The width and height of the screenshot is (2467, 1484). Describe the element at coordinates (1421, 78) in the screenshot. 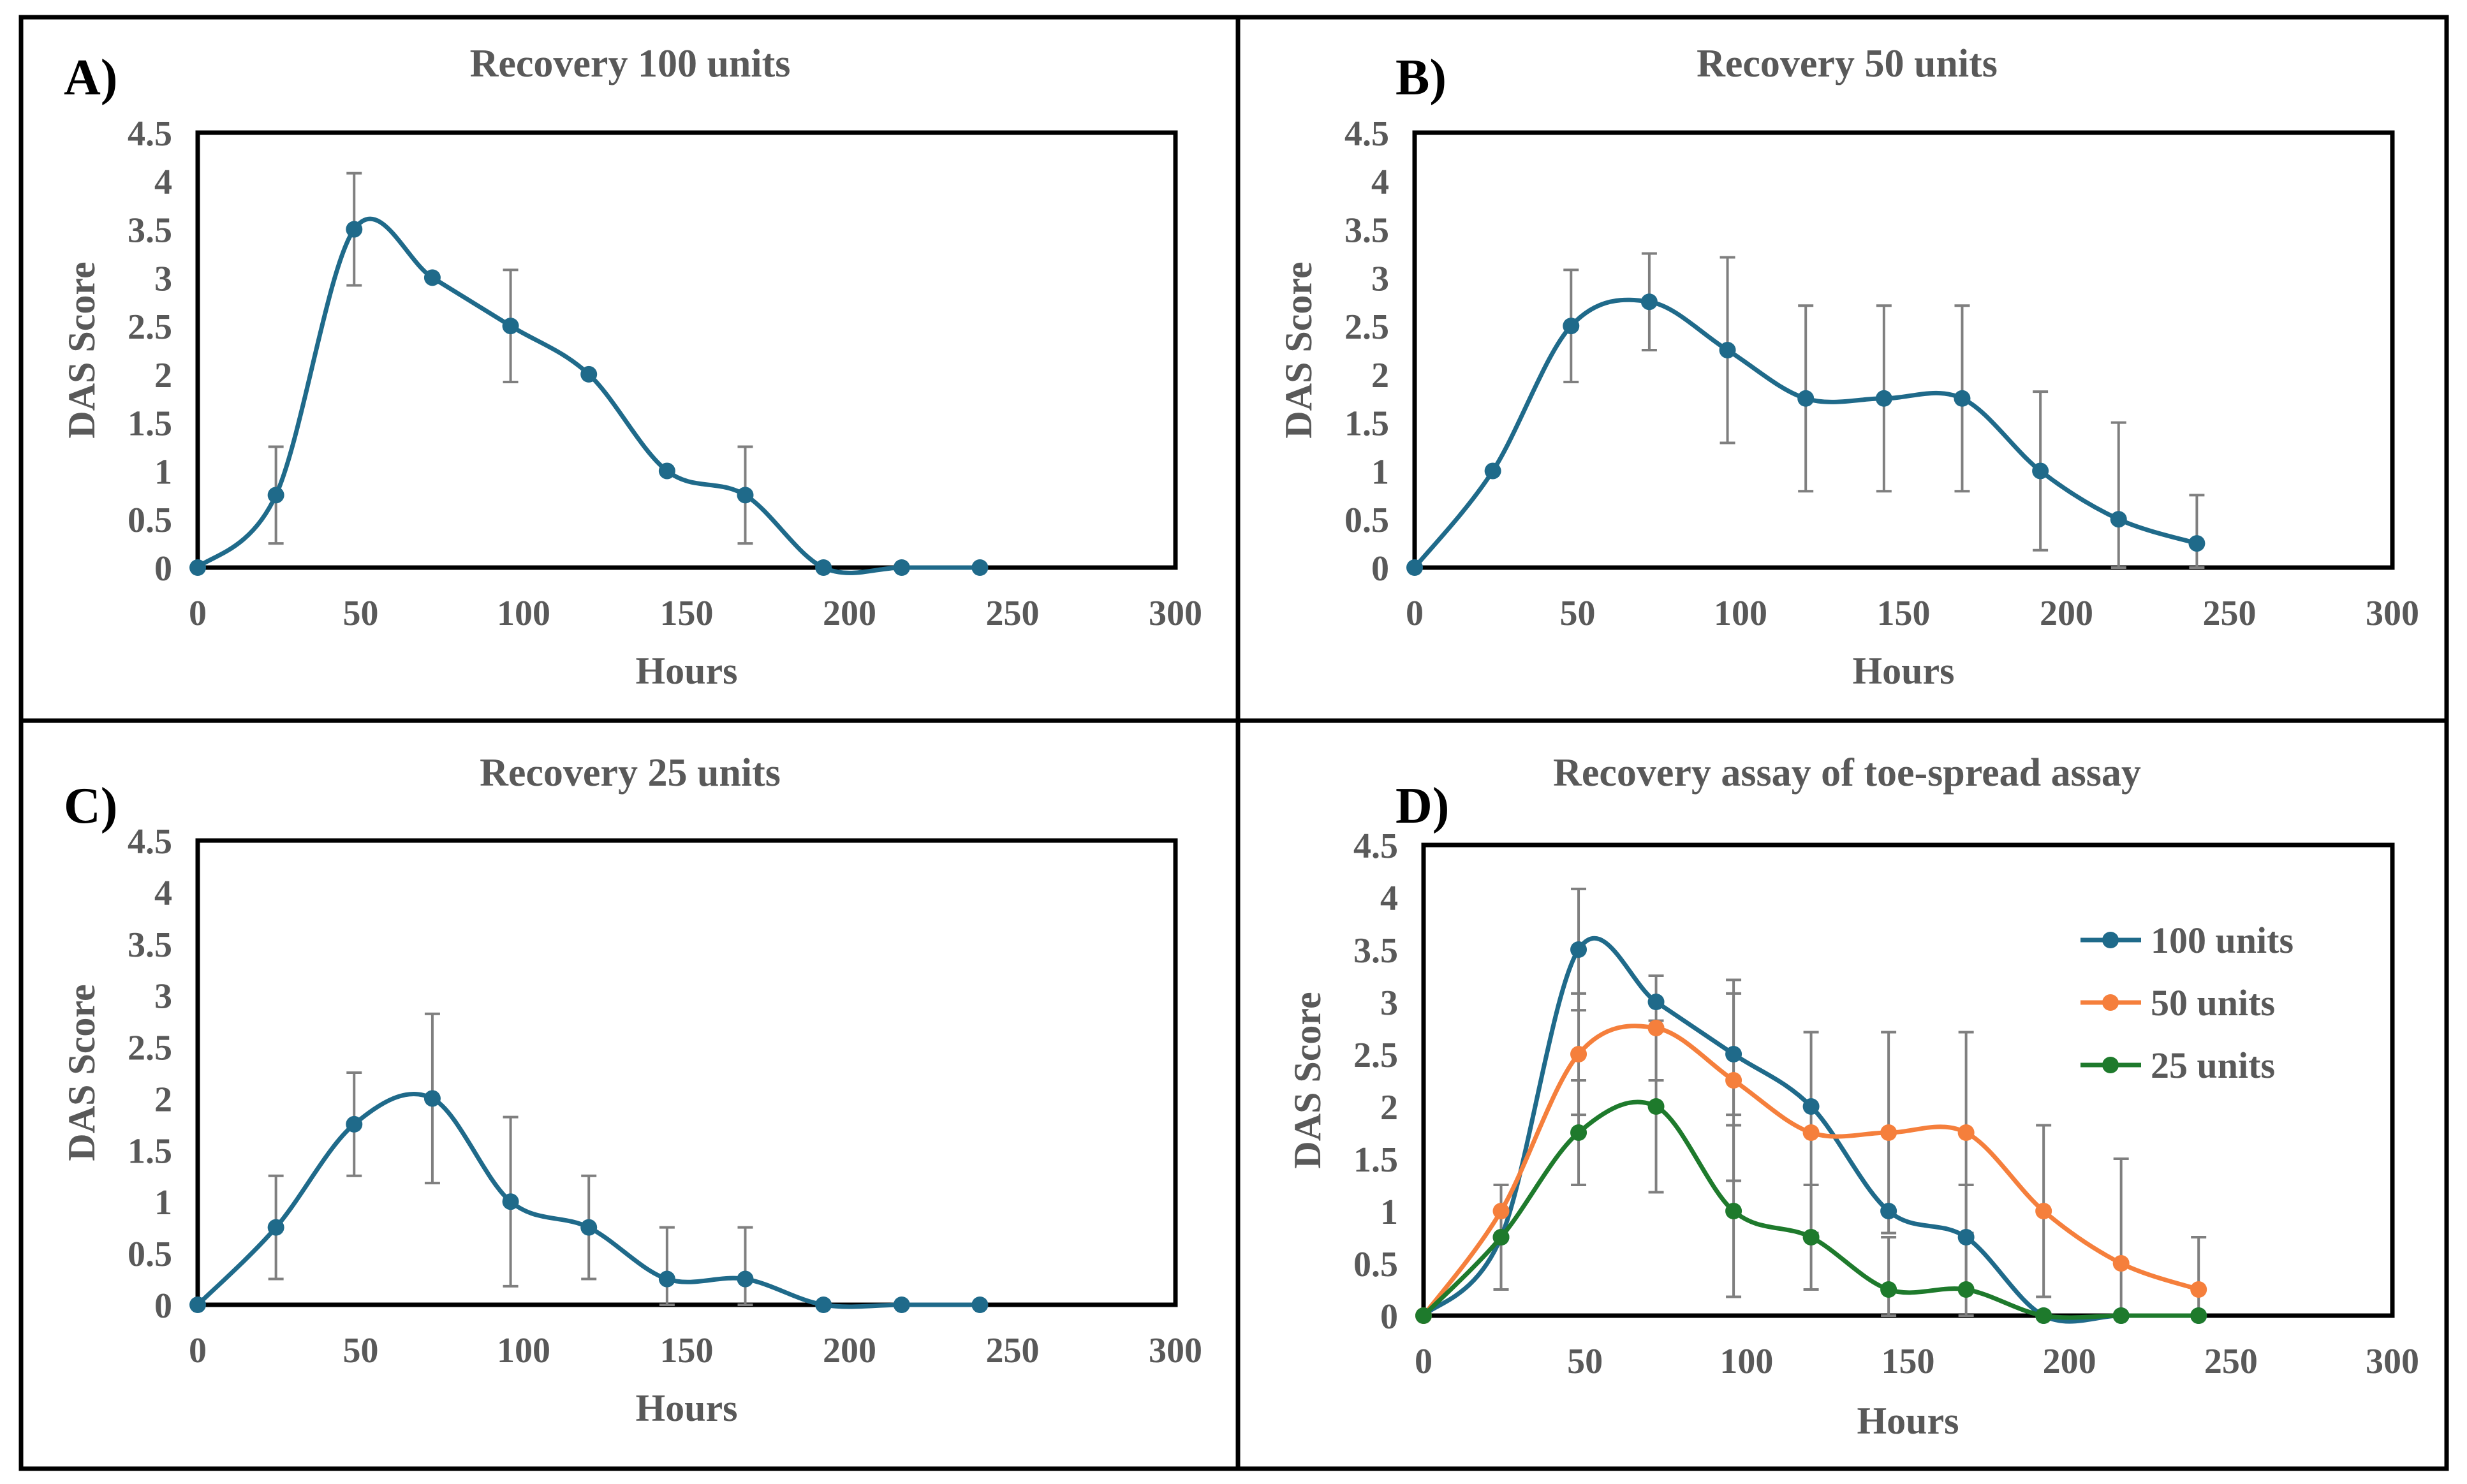

I see `panel-b-letter: B)` at that location.